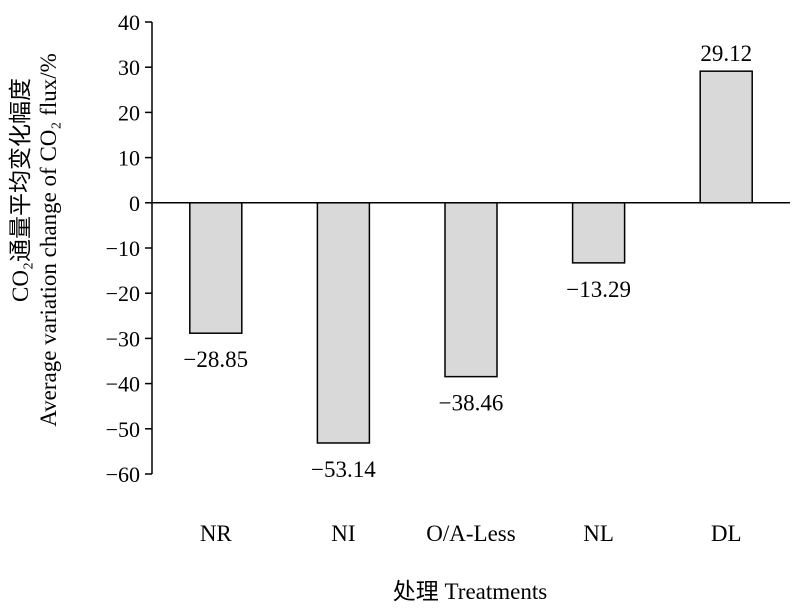 This screenshot has height=609, width=800. What do you see at coordinates (129, 22) in the screenshot?
I see `y-tick-label: 40` at bounding box center [129, 22].